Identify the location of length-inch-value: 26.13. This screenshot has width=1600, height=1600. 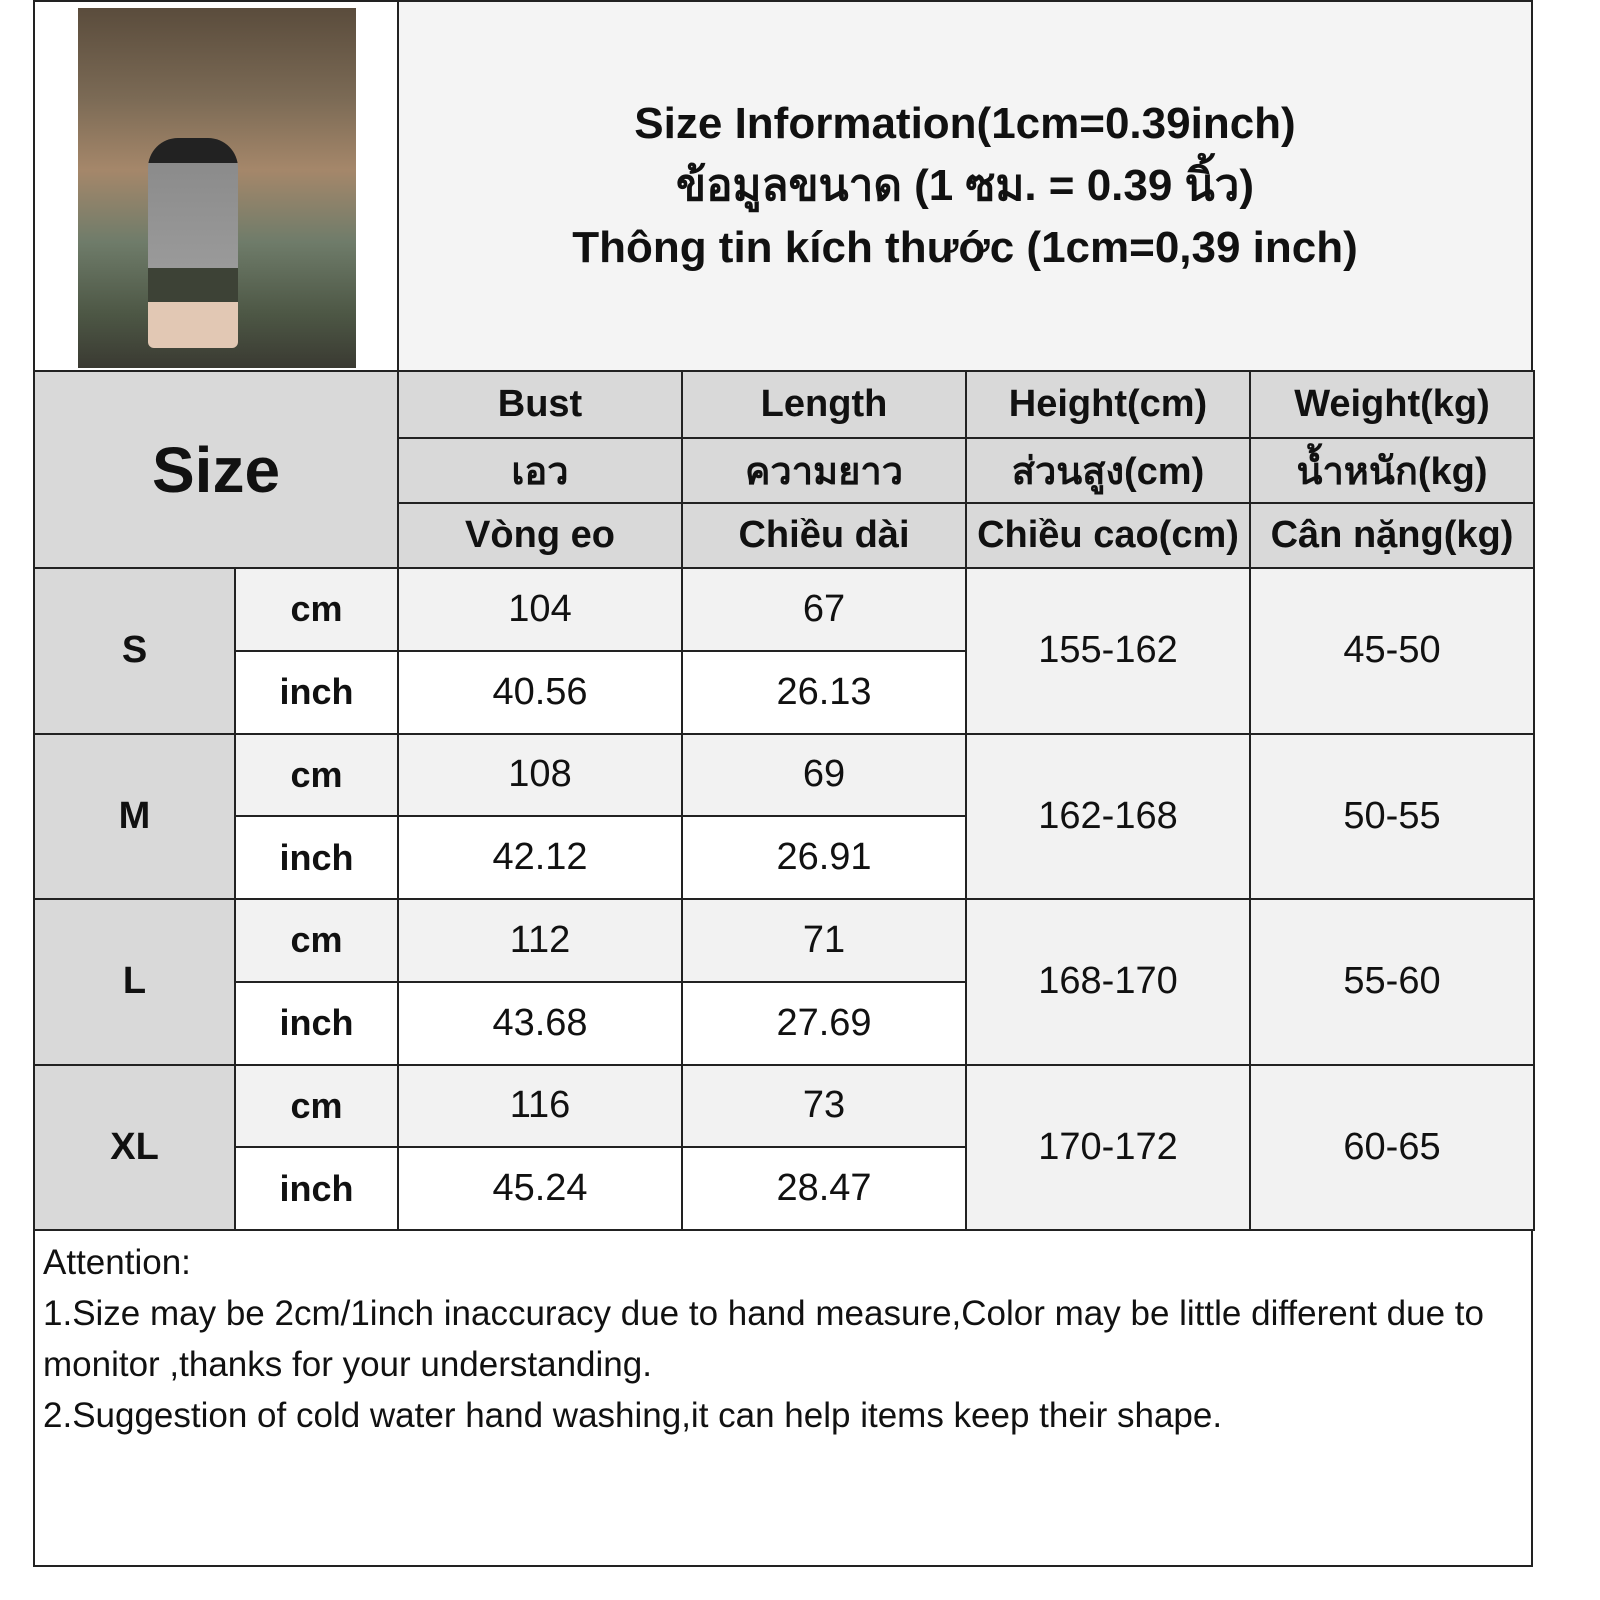
(824, 692).